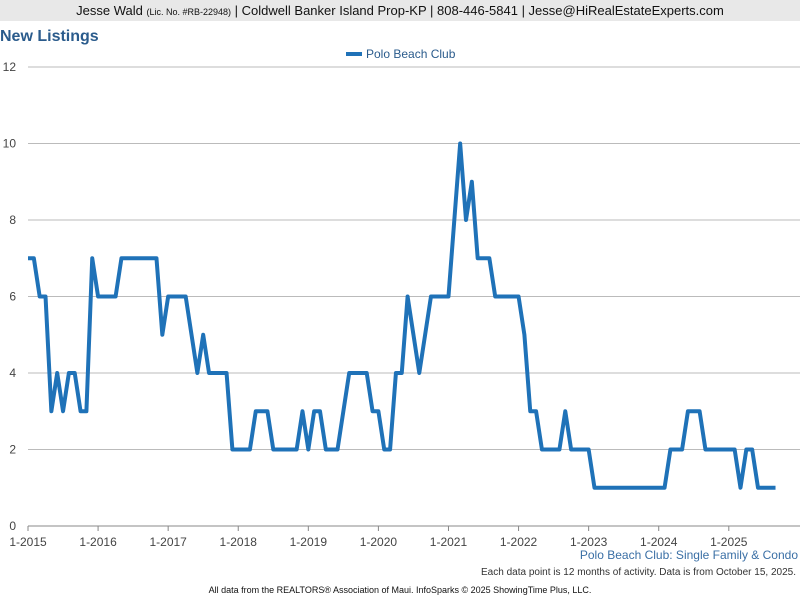 The height and width of the screenshot is (600, 800). I want to click on y-tick-label: 2, so click(12, 450).